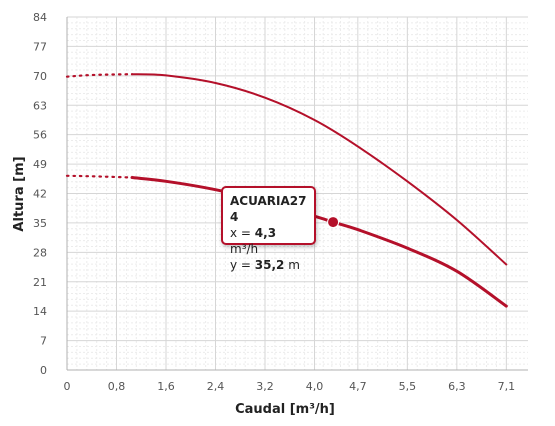 The width and height of the screenshot is (555, 426). What do you see at coordinates (244, 249) in the screenshot?
I see `tooltip-x-unit: m³/h` at bounding box center [244, 249].